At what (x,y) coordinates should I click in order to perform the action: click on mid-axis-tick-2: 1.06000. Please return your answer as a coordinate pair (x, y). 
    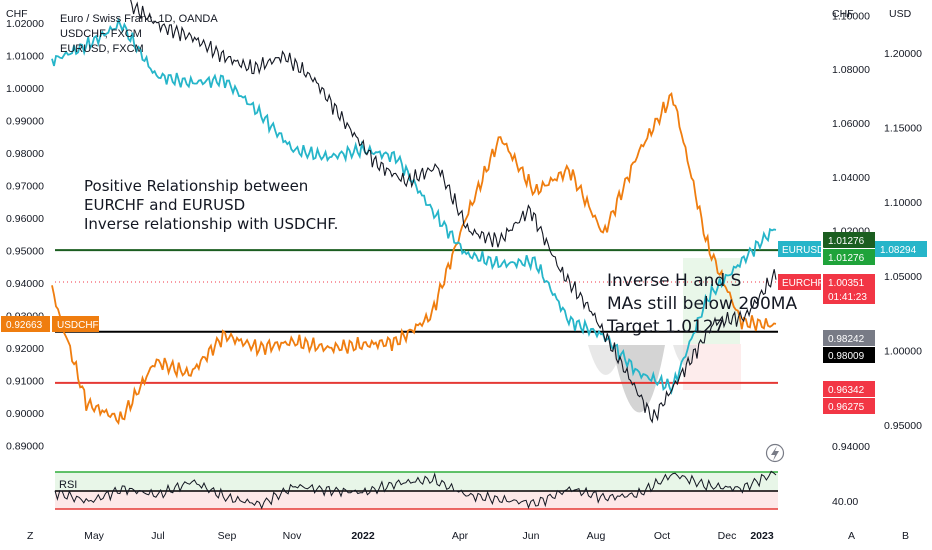
    Looking at the image, I should click on (851, 124).